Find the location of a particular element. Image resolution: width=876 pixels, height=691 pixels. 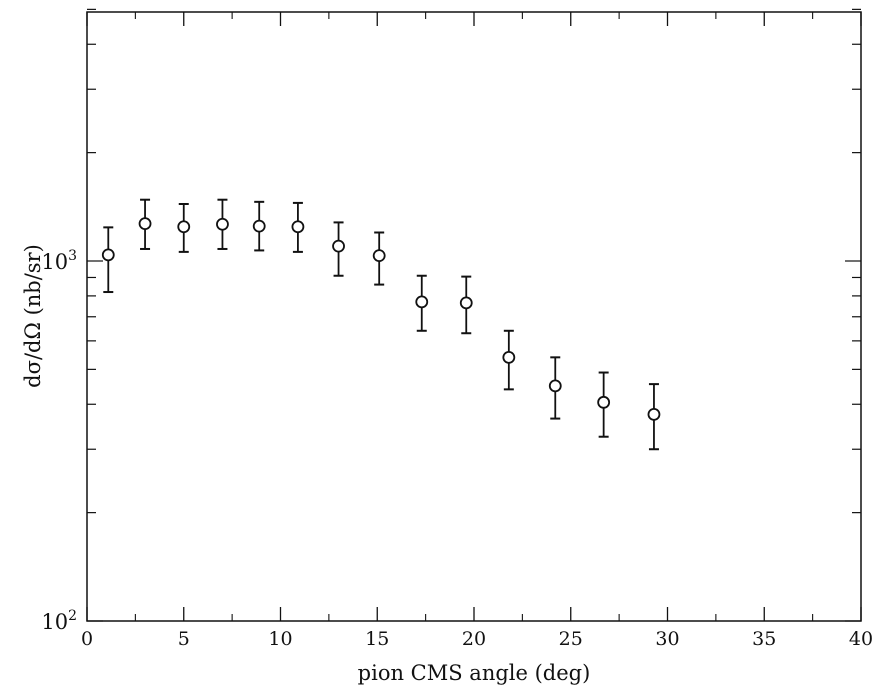

x-tick-label: 0 is located at coordinates (87, 639).